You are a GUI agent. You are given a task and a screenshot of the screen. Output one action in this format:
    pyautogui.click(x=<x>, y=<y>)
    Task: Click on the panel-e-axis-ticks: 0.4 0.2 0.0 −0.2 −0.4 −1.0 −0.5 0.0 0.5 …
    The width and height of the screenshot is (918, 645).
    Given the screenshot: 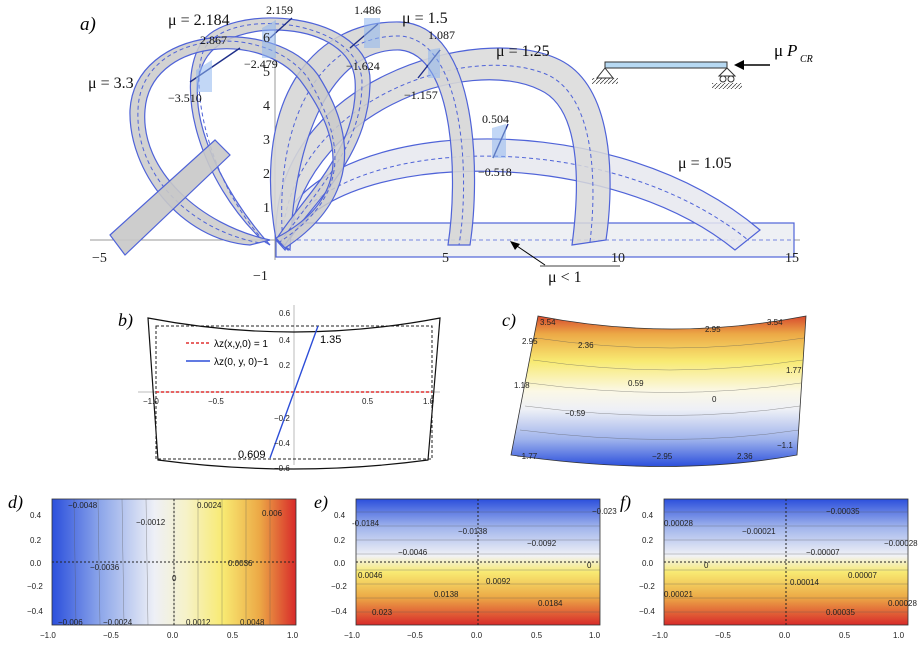 What is the action you would take?
    pyautogui.click(x=466, y=575)
    